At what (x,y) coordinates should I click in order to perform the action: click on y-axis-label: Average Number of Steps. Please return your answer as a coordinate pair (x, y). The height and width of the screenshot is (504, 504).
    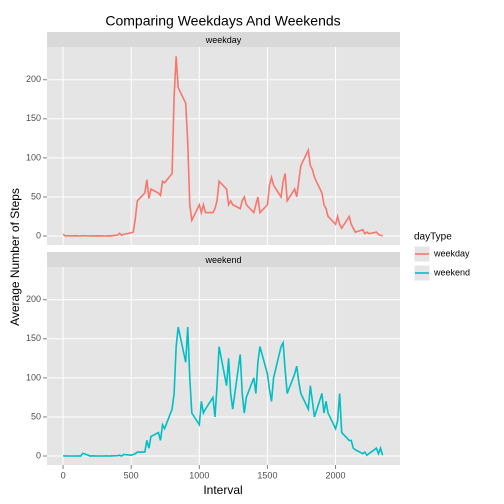
    Looking at the image, I should click on (15, 257).